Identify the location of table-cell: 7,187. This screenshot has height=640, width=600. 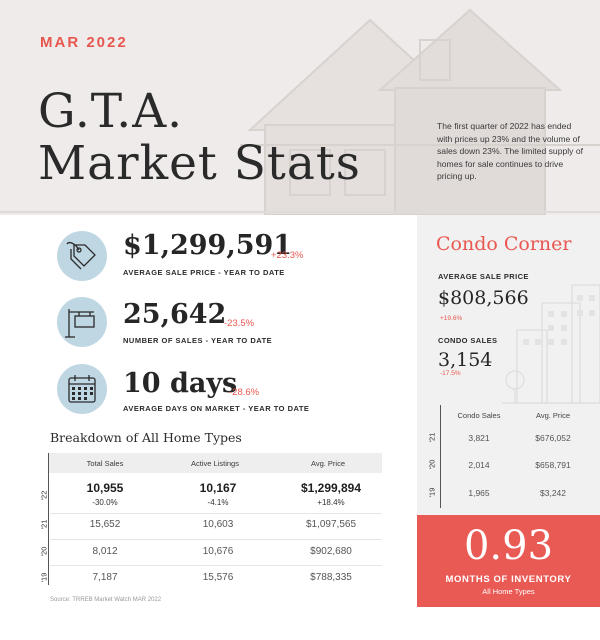
(105, 577).